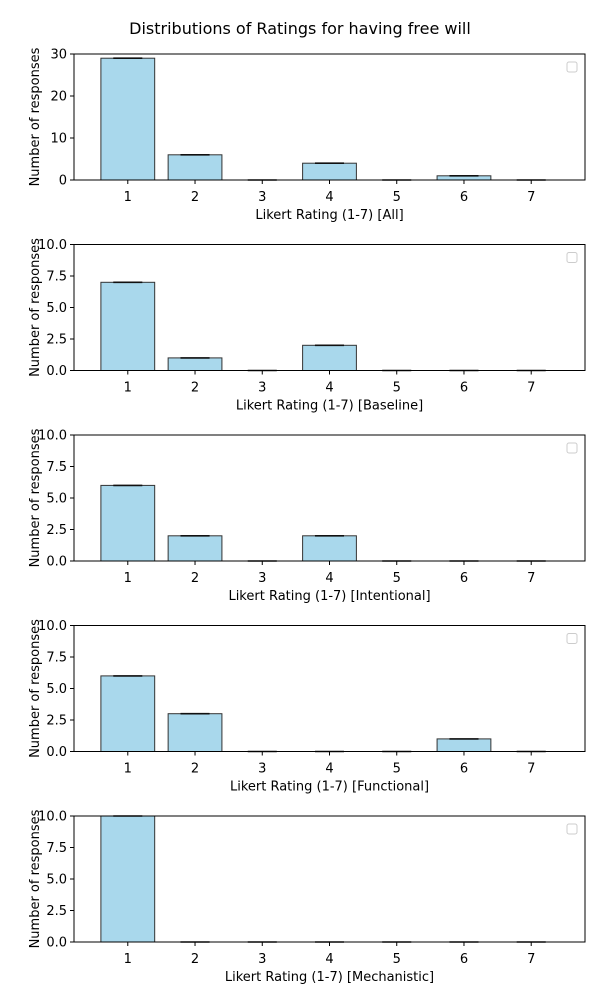 The image size is (600, 1000). Describe the element at coordinates (329, 977) in the screenshot. I see `x-axis-label: Likert Rating (1-7) [Mechanistic]` at that location.